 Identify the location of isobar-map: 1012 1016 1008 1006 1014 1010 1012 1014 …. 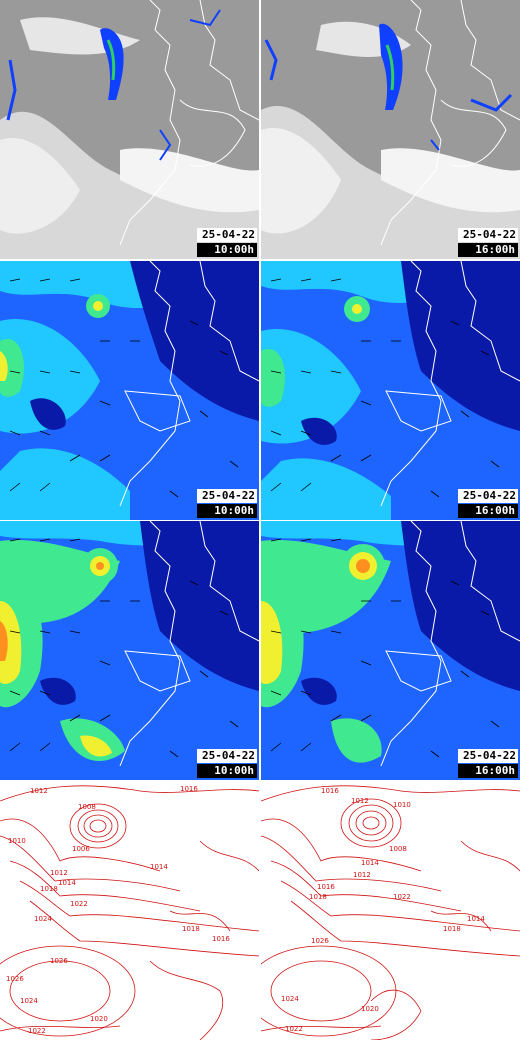
(129, 910).